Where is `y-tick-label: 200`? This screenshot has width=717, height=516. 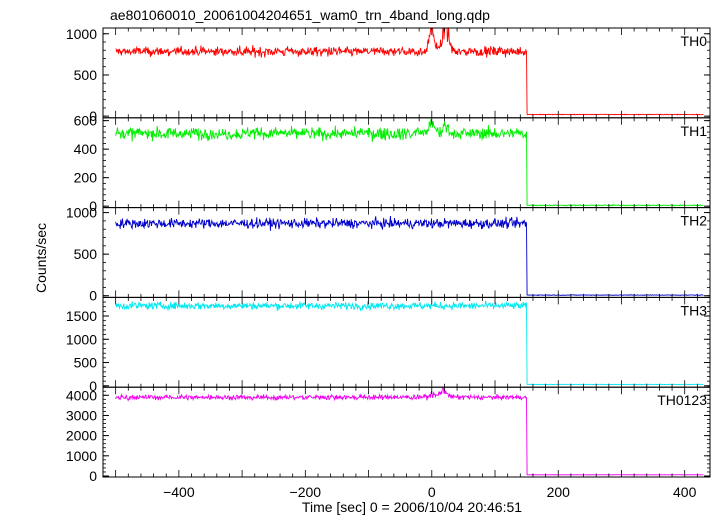
y-tick-label: 200 is located at coordinates (86, 178).